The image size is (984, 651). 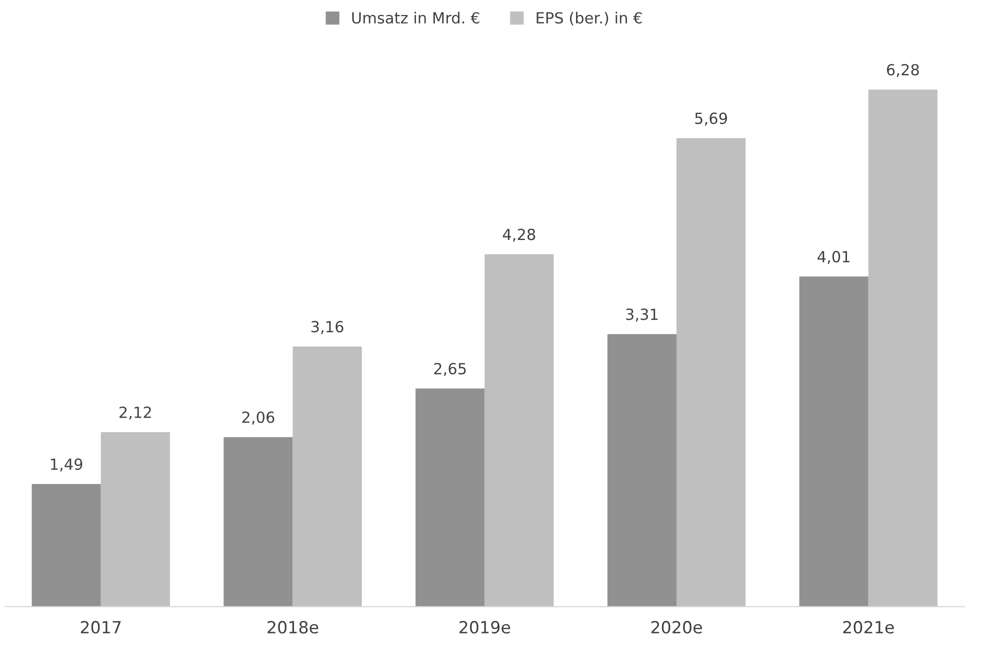 What do you see at coordinates (66, 465) in the screenshot?
I see `data-label: 1,49` at bounding box center [66, 465].